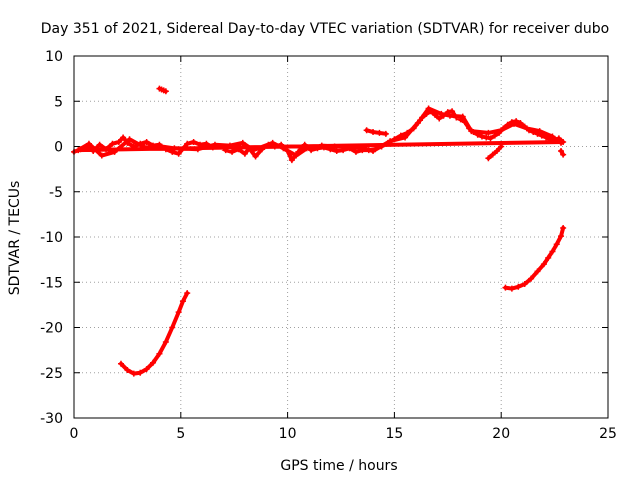 The width and height of the screenshot is (640, 480). Describe the element at coordinates (51, 238) in the screenshot. I see `y-tick-label: -10` at that location.